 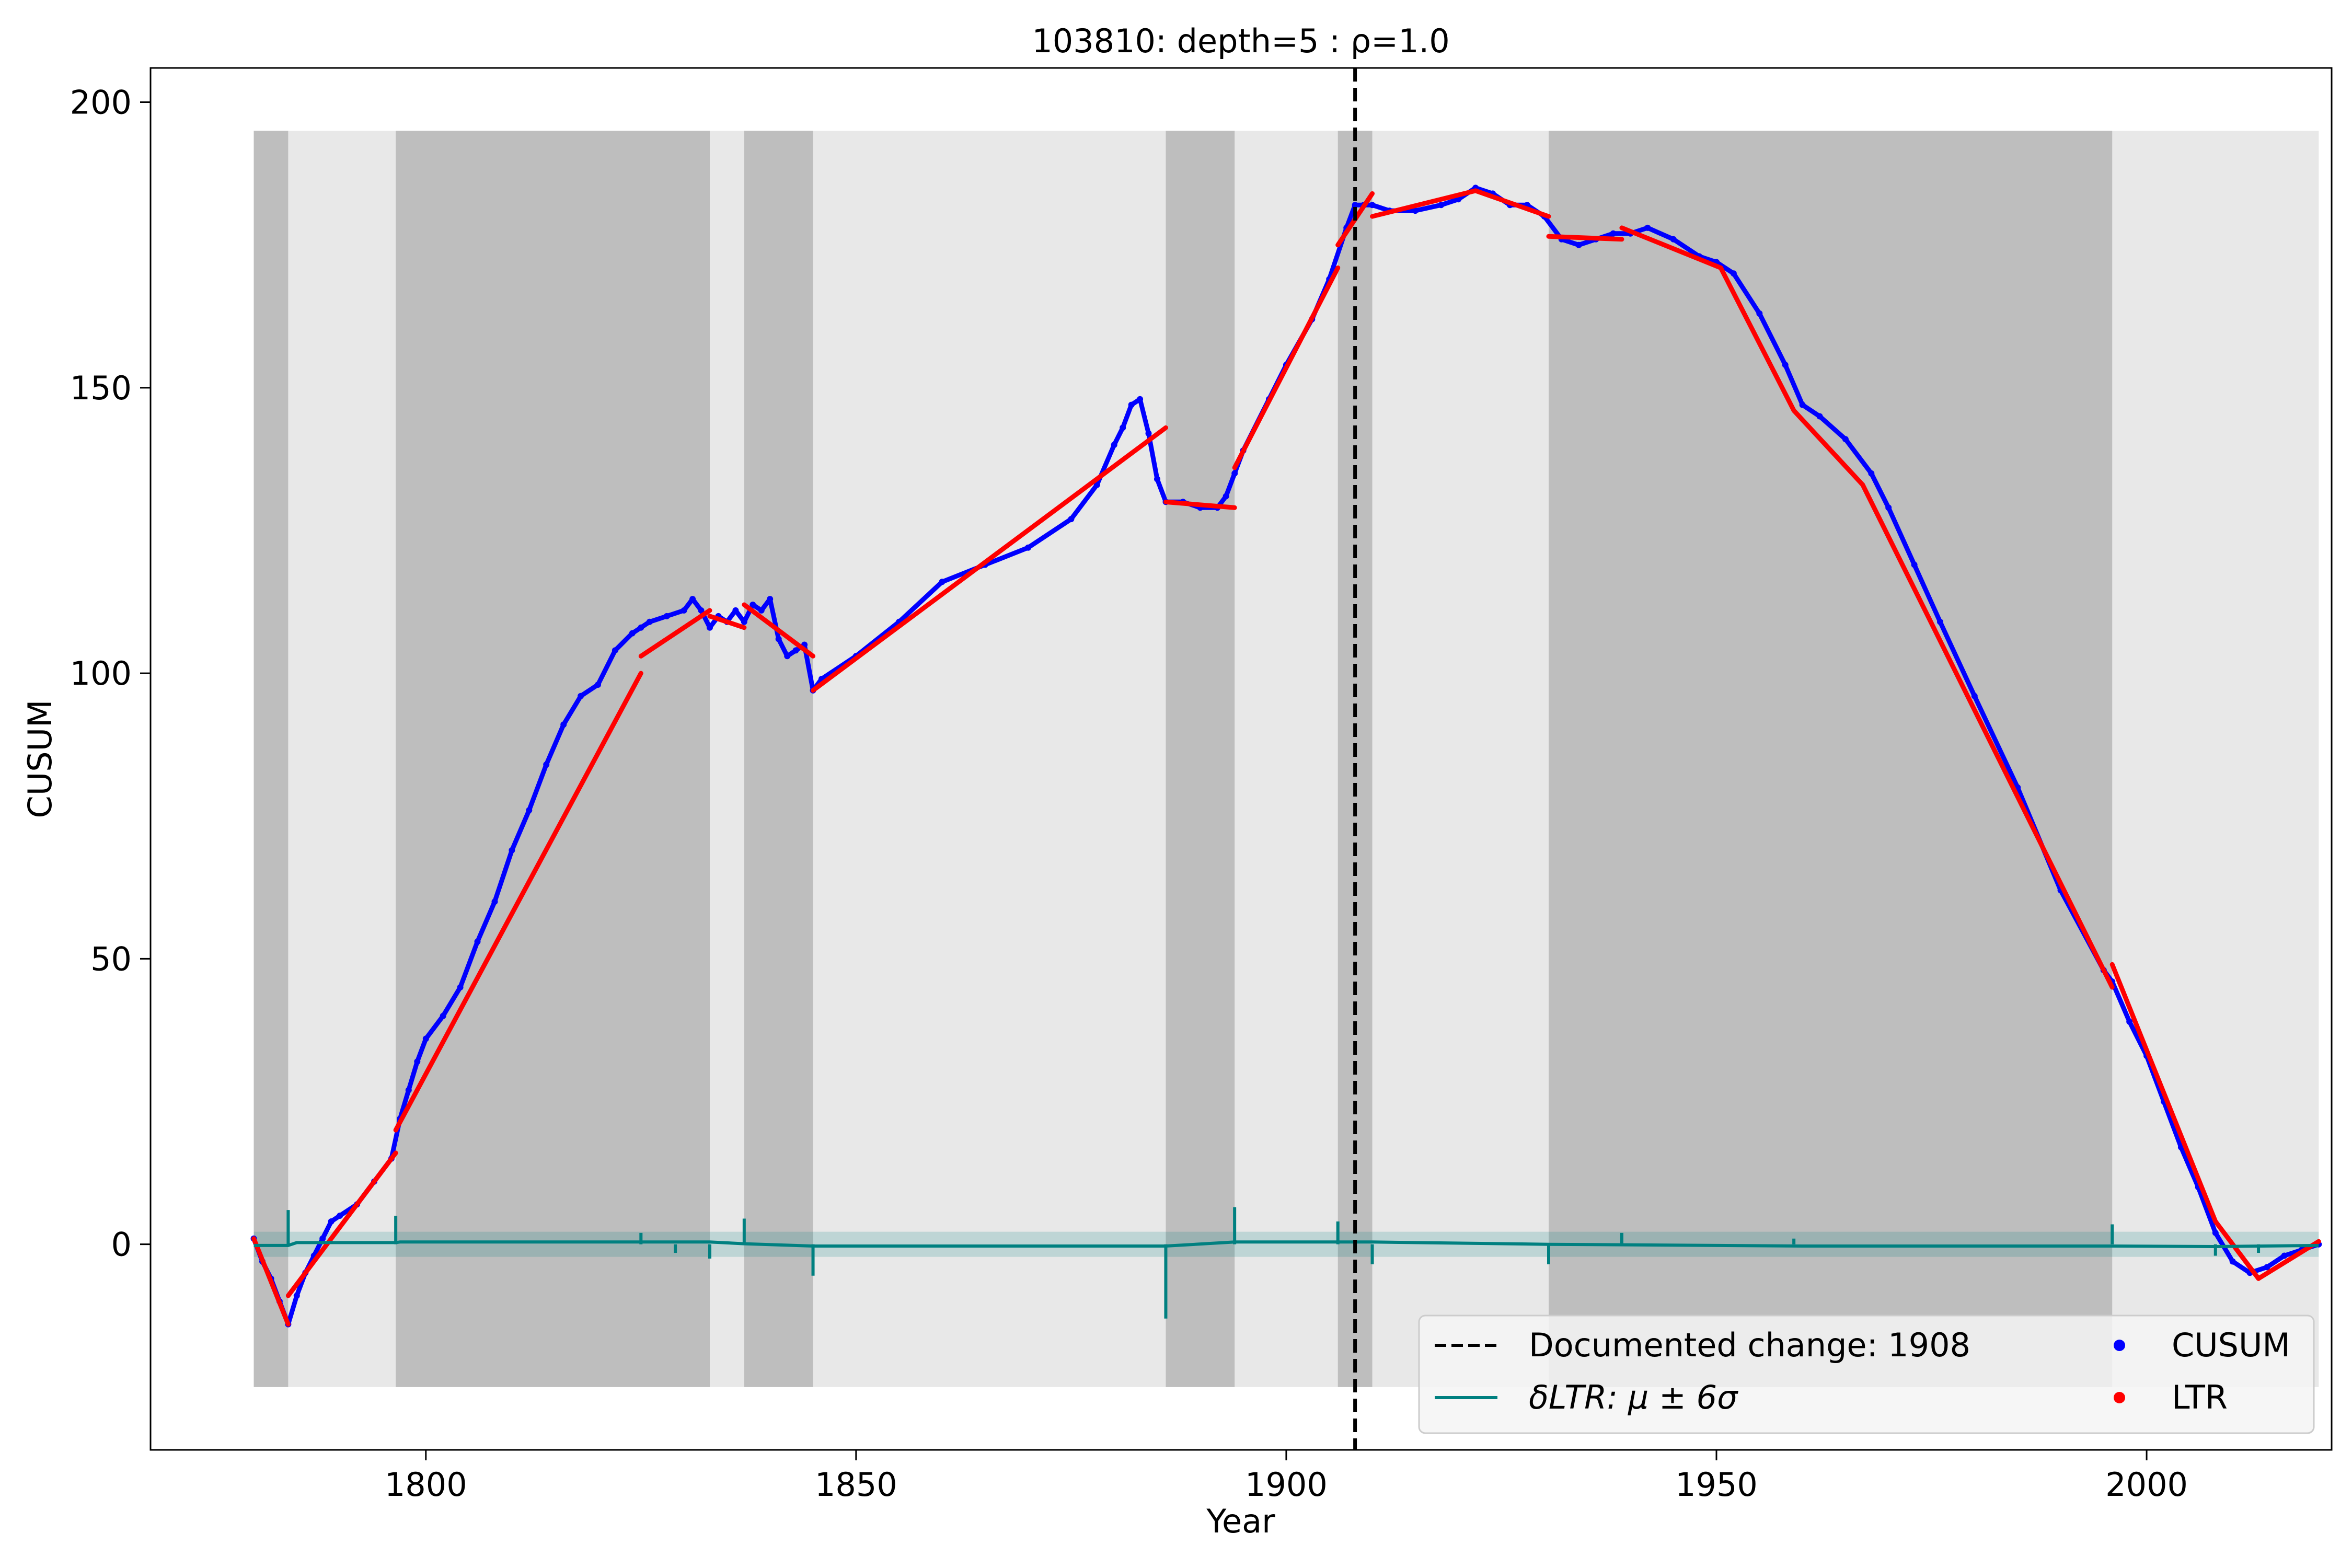 I want to click on delta-ltr-band-fill, so click(x=1286, y=1244).